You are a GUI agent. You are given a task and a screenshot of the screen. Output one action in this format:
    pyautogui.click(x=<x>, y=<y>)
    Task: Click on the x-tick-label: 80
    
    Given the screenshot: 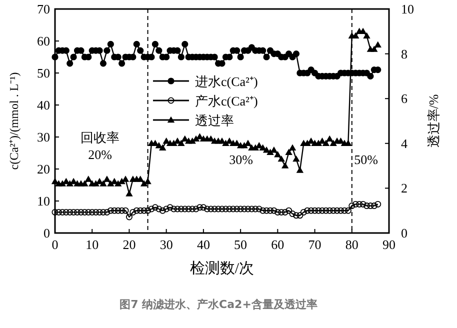 What is the action you would take?
    pyautogui.click(x=351, y=244)
    